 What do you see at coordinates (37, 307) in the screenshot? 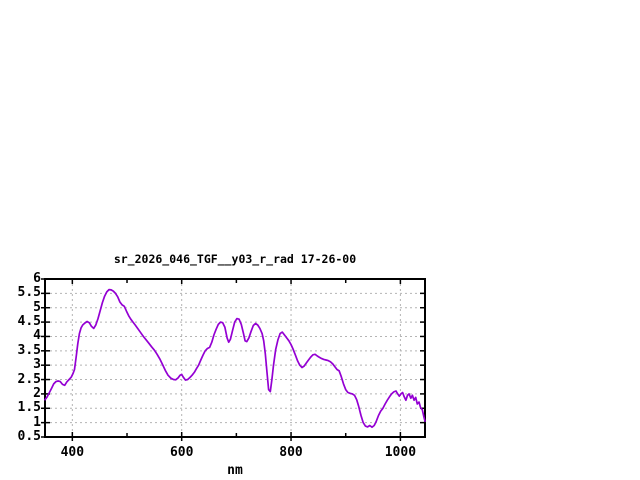
I see `y-tick-label: 5` at bounding box center [37, 307].